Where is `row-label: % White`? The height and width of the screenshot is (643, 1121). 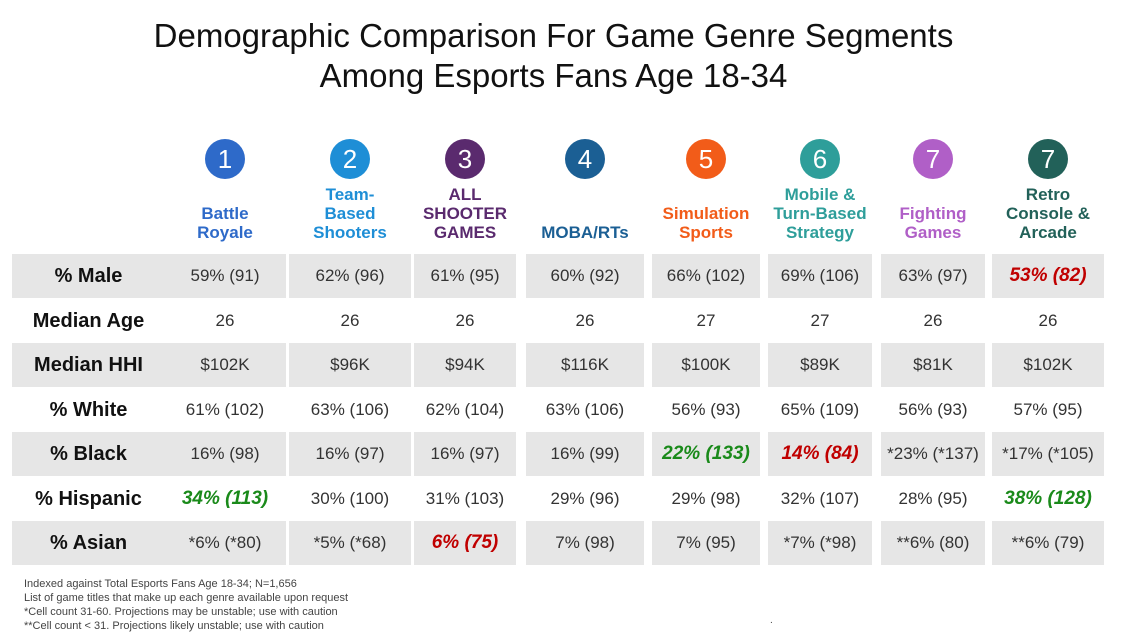
row-label: % White is located at coordinates (88, 409).